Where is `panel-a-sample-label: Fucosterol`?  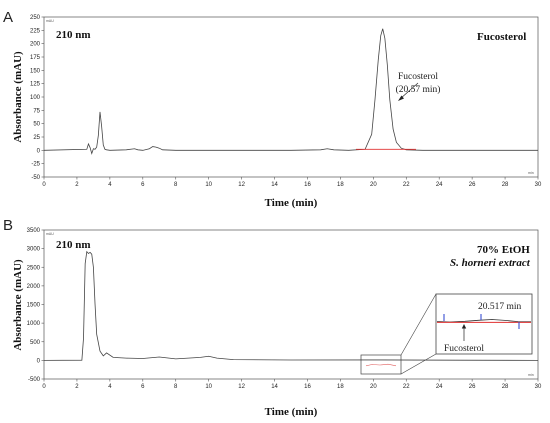
panel-a-sample-label: Fucosterol is located at coordinates (501, 37).